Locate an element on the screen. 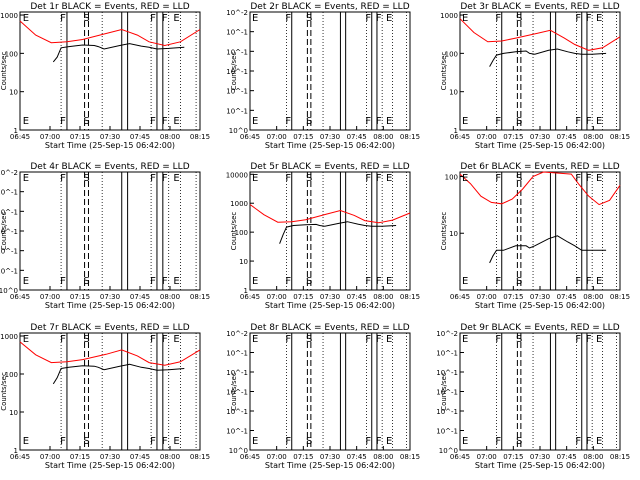 The width and height of the screenshot is (640, 480). y-tick-label: 10000 is located at coordinates (237, 175).